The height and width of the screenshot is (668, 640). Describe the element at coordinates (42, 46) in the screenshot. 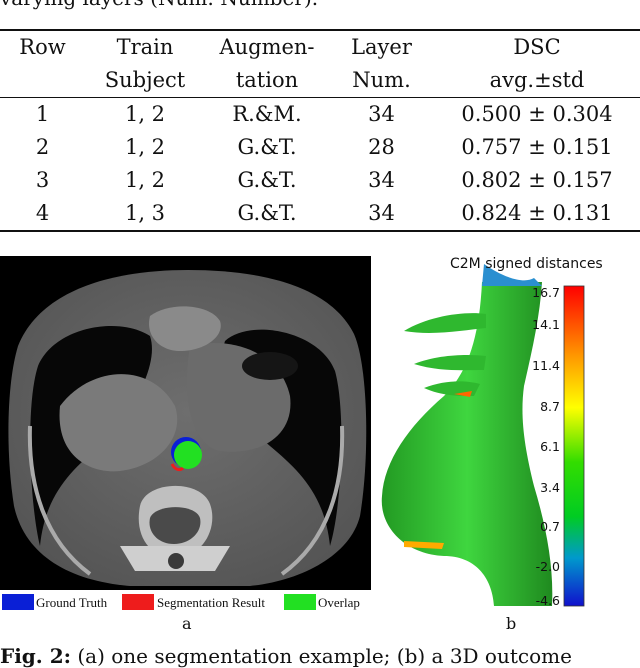

I see `header-row: Row` at that location.